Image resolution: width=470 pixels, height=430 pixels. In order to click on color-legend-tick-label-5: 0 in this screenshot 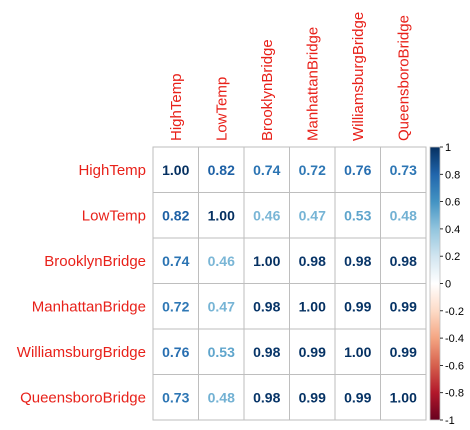, I will do `click(448, 285)`.